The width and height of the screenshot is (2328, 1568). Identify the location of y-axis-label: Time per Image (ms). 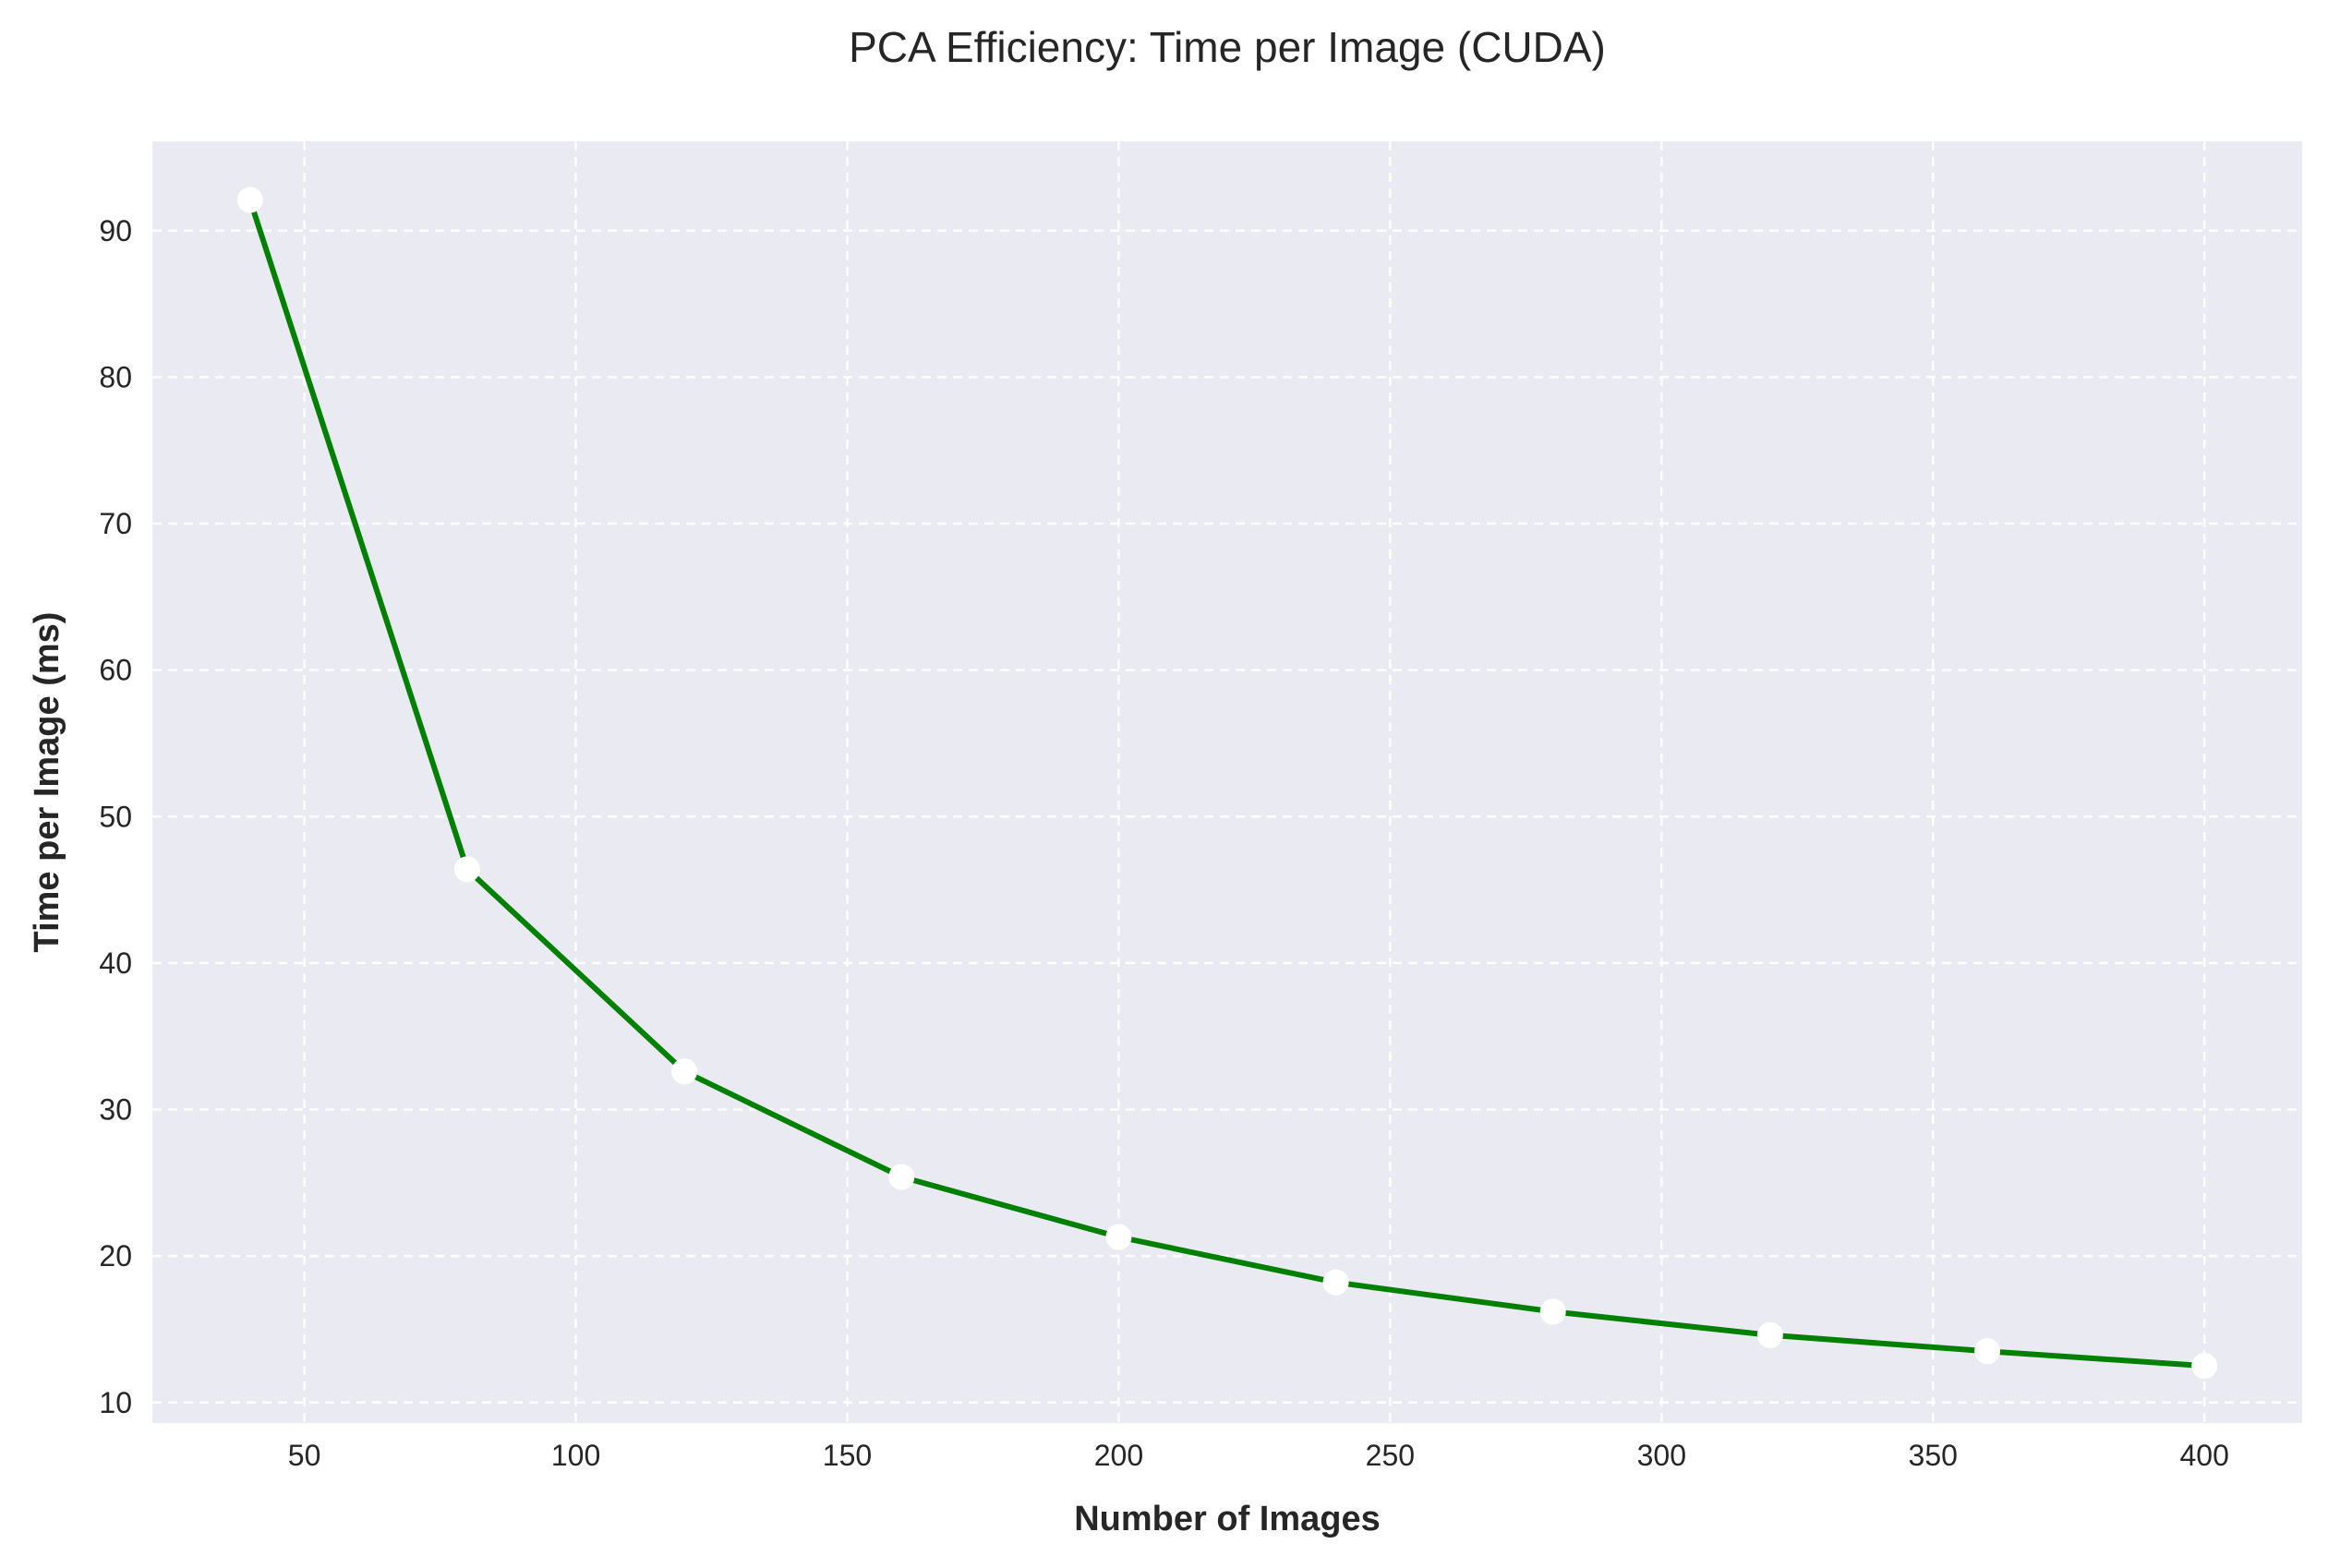
(47, 782).